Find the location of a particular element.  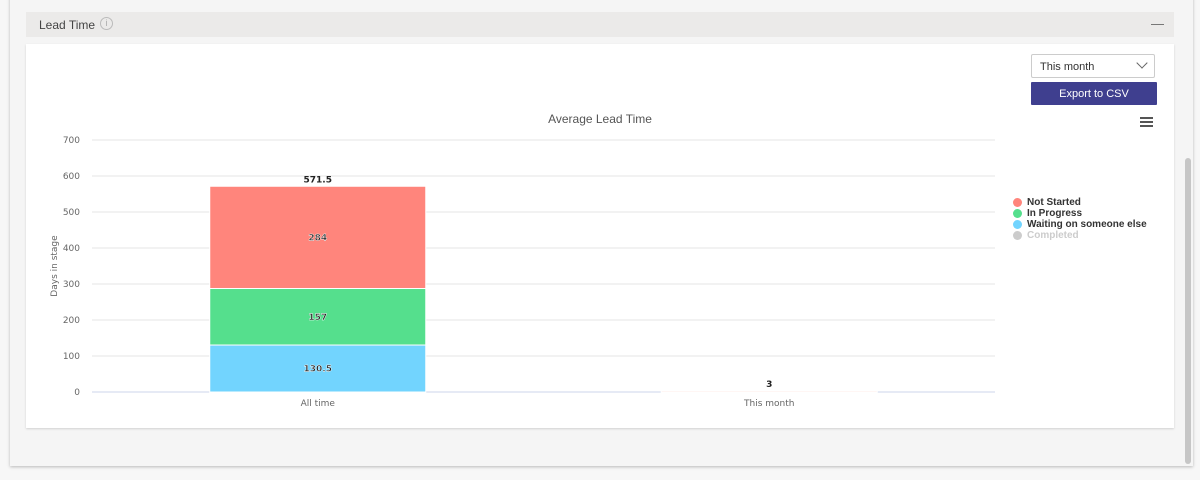

hamburger-icon is located at coordinates (1146, 122).